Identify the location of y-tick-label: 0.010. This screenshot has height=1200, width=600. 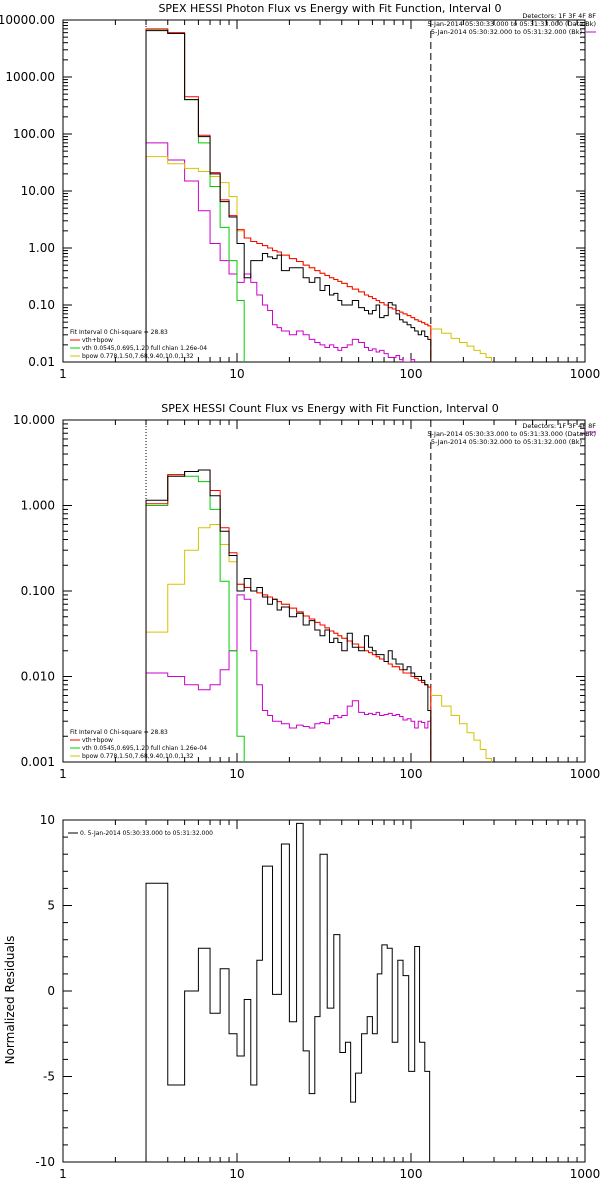
(38, 677).